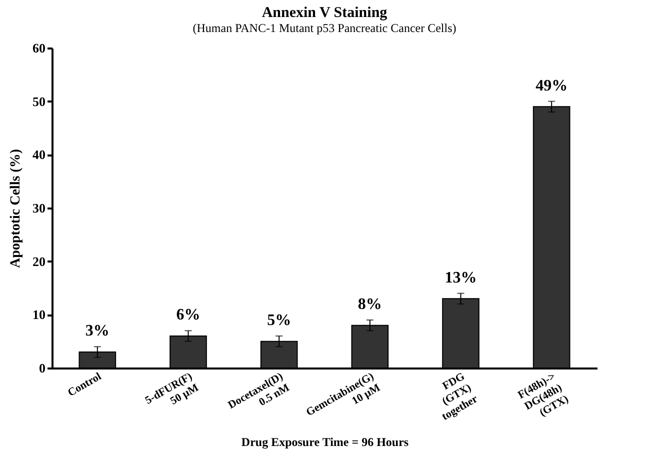  I want to click on data-label: 3%, so click(97, 331).